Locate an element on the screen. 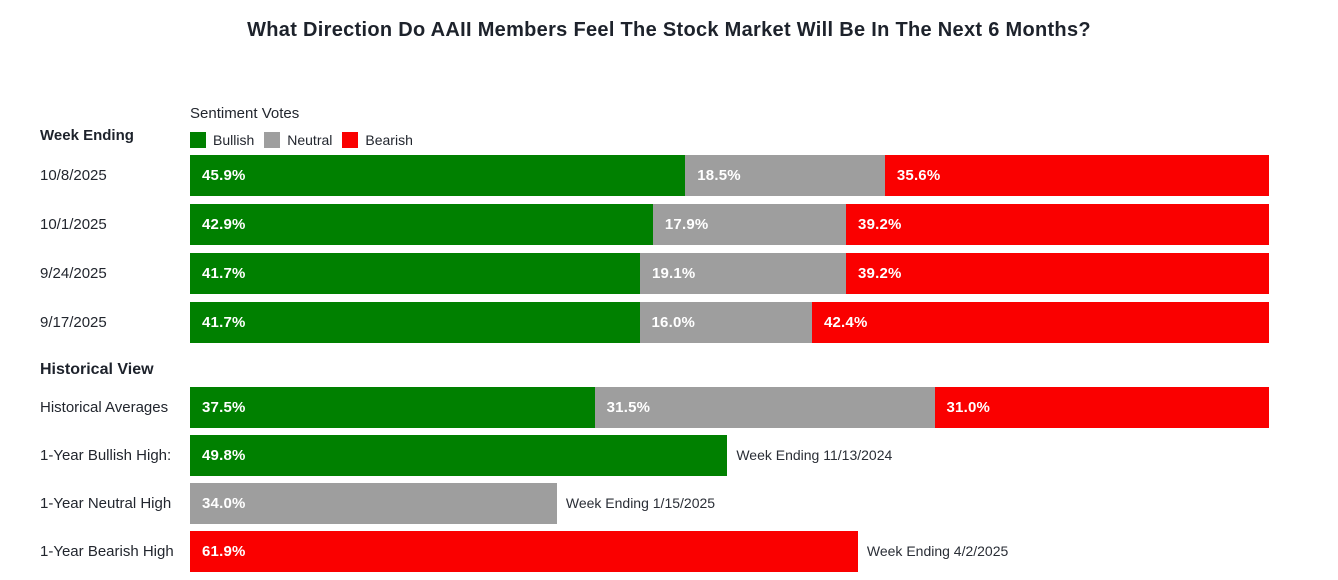  bar-segment-neutral: 31.5% is located at coordinates (764, 407).